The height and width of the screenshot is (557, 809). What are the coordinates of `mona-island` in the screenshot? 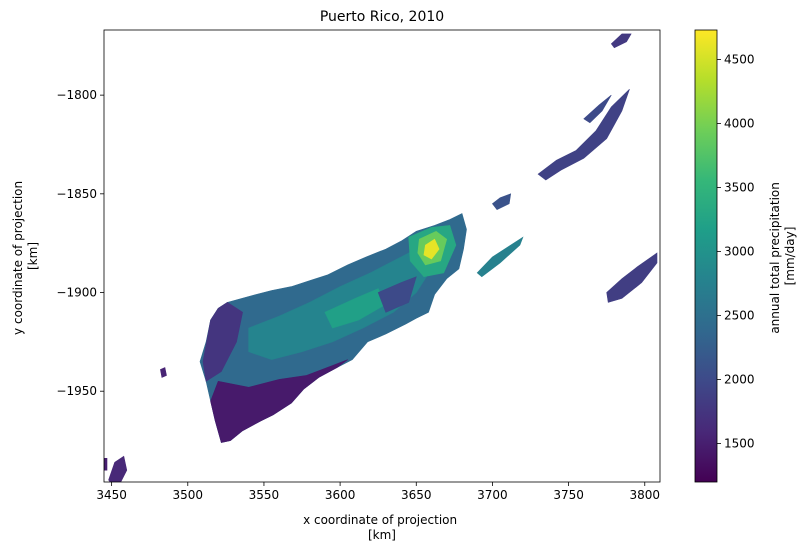 It's located at (118, 468).